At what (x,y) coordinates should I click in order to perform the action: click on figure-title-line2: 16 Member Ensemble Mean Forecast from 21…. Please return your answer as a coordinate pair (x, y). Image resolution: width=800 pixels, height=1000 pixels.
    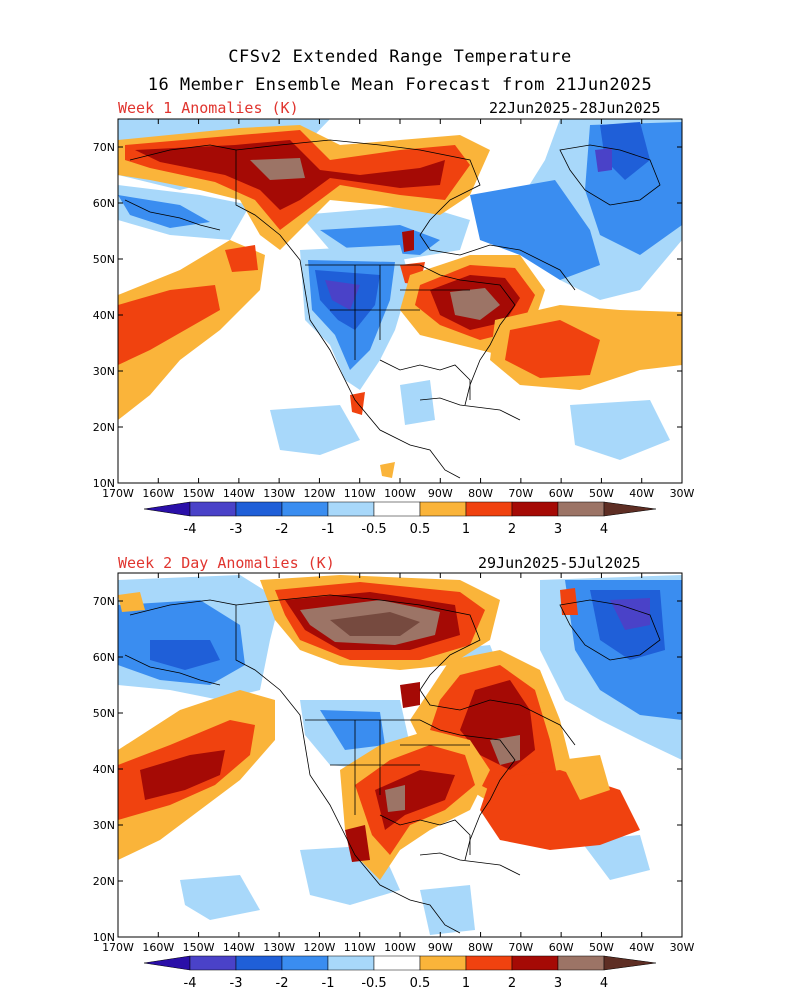
    Looking at the image, I should click on (400, 85).